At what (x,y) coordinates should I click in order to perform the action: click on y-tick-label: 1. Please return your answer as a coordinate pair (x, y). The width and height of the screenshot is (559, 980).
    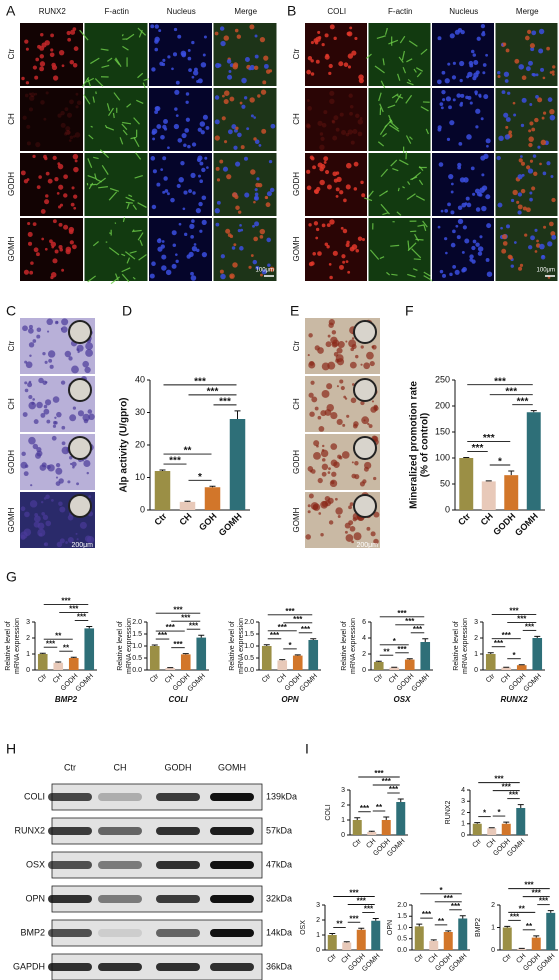
    Looking at the image, I should click on (476, 654).